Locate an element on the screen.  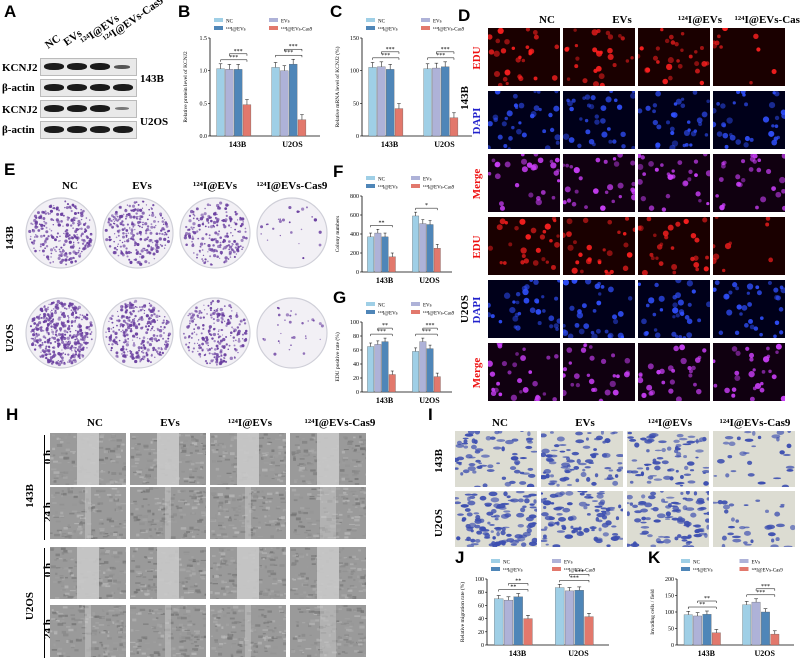
if-col-124i: ¹²⁴I@EVs is located at coordinates (700, 20).